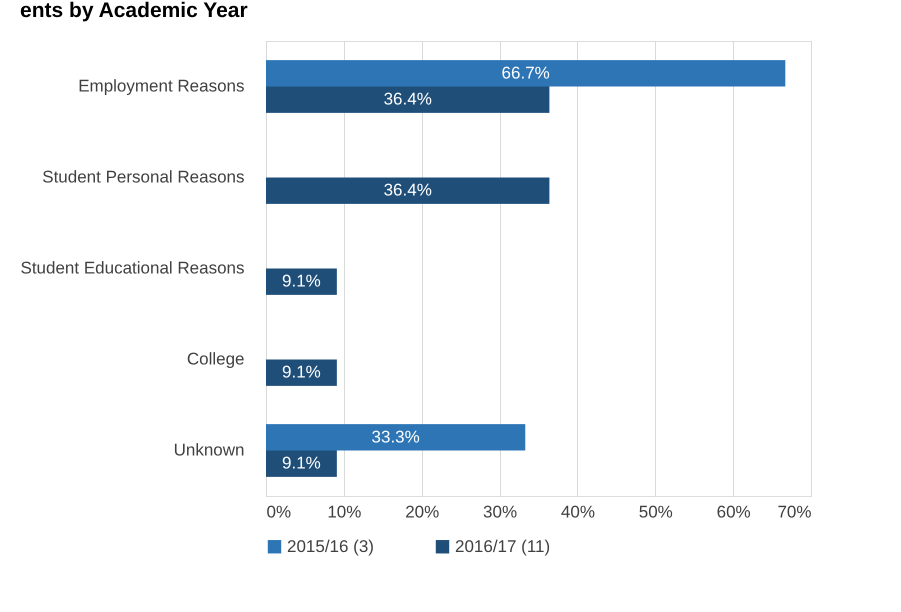 This screenshot has height=612, width=901. Describe the element at coordinates (279, 512) in the screenshot. I see `x-tick-label: 0%` at that location.